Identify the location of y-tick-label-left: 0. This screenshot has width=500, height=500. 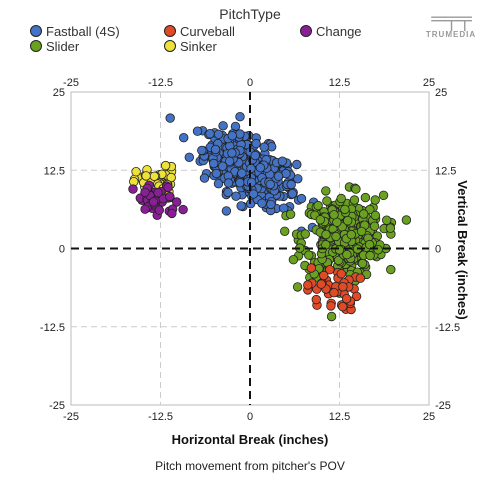
(62, 250).